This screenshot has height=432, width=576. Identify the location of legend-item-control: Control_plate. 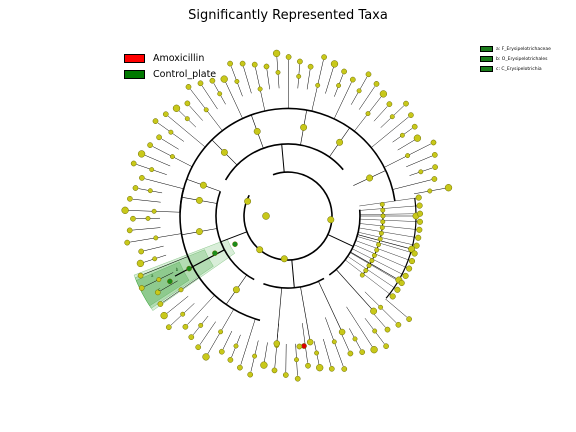
(170, 74).